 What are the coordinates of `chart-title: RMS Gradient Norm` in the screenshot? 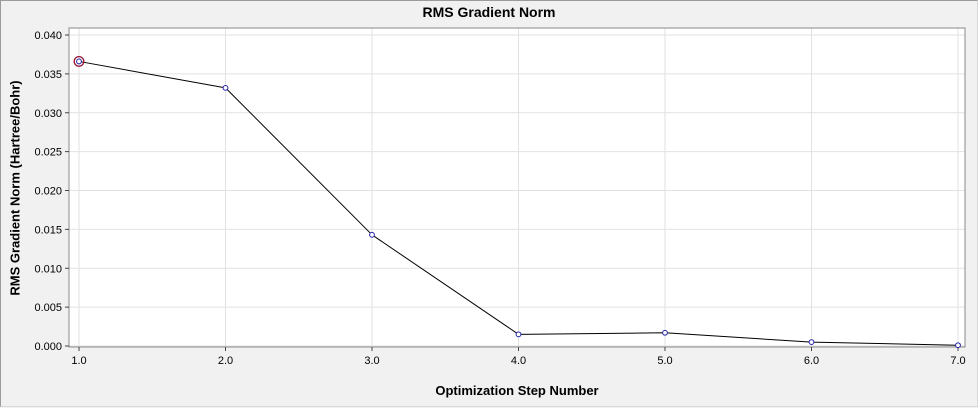 It's located at (489, 12).